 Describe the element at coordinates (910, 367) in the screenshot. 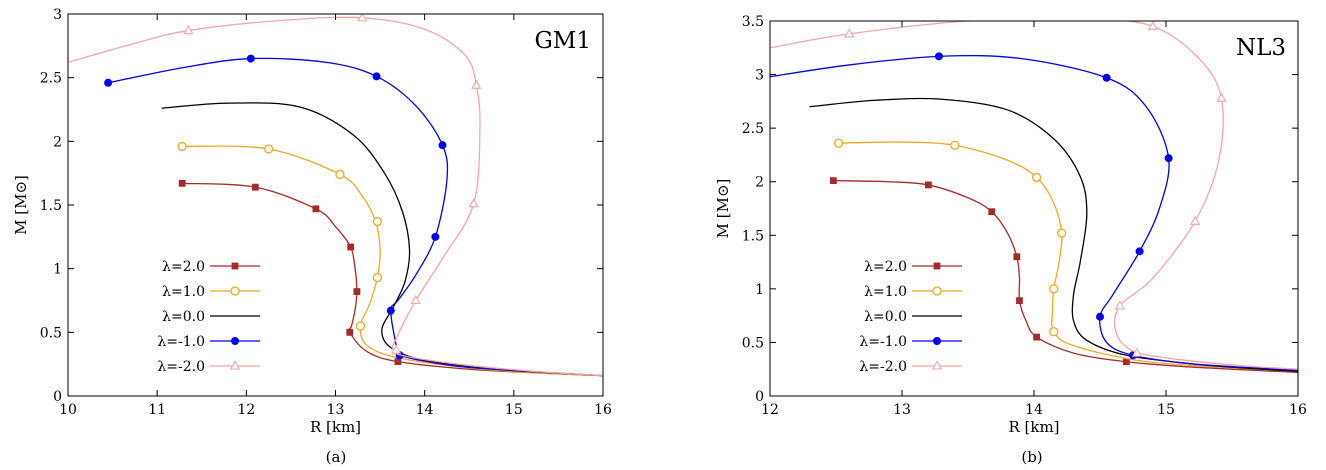

I see `legend-item-5: λ=-2.0` at that location.